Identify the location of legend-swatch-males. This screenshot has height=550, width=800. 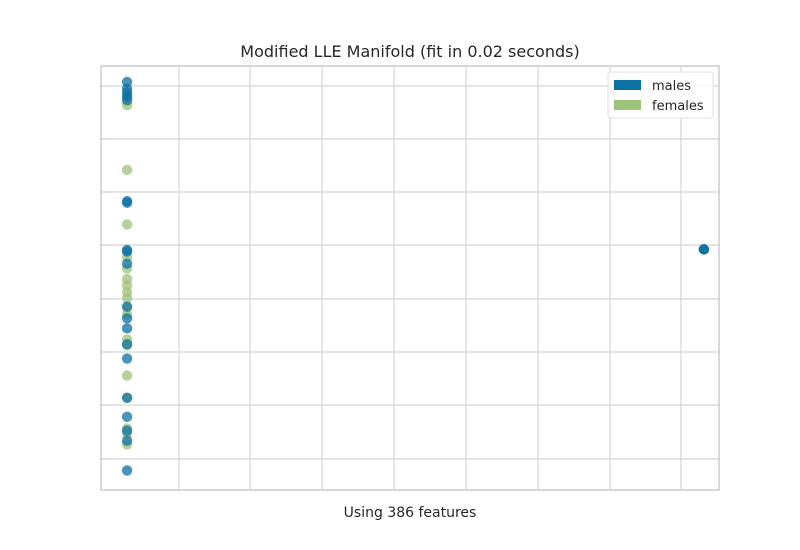
(627, 85).